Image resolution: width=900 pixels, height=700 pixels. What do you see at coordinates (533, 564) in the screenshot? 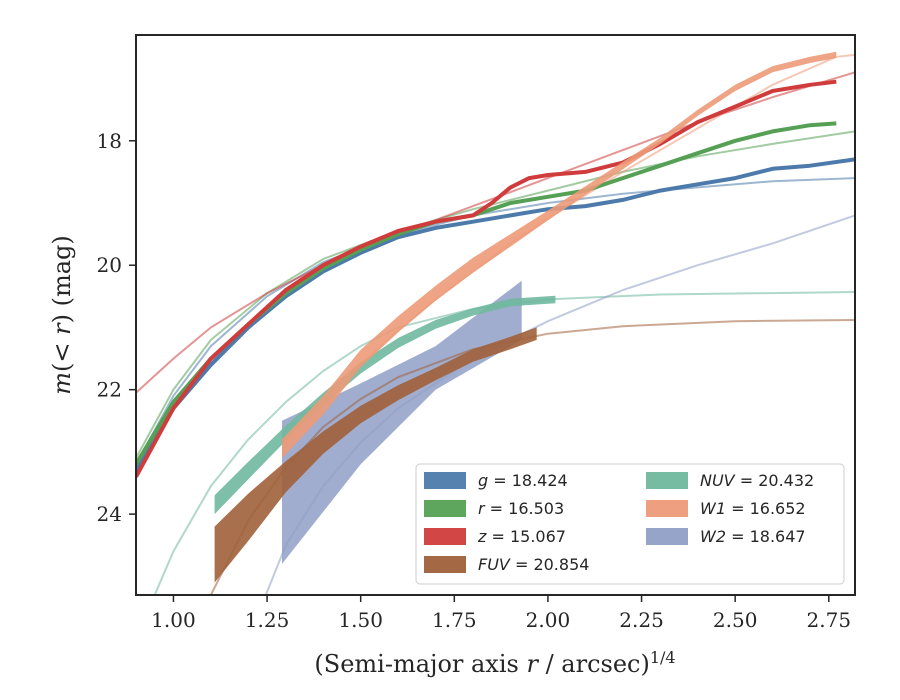
I see `legend-label: FUV = 20.854` at bounding box center [533, 564].